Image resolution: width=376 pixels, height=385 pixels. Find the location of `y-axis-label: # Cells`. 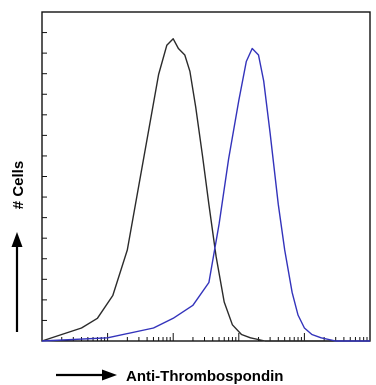

y-axis-label: # Cells is located at coordinates (18, 185).